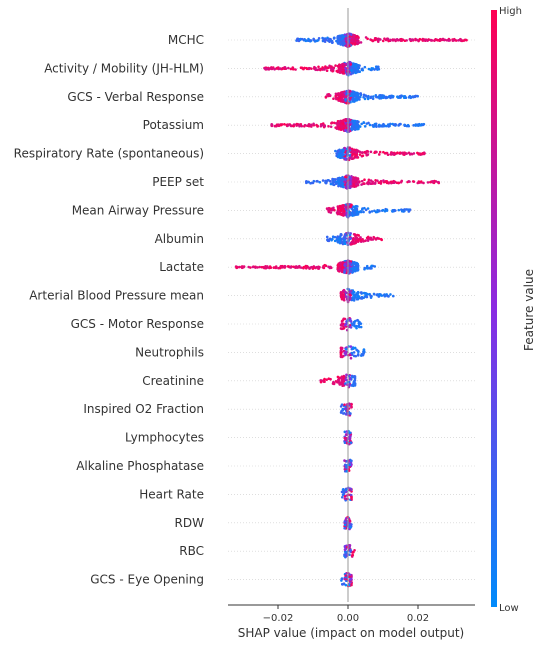 Image resolution: width=544 pixels, height=646 pixels. I want to click on feature-label: RBC, so click(191, 551).